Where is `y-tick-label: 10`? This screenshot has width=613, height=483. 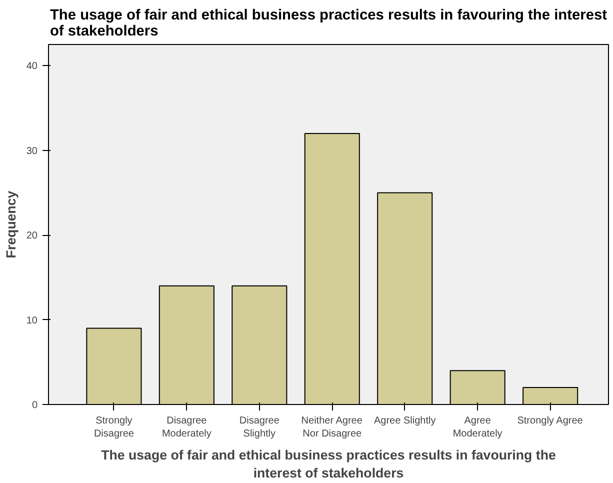
y-tick-label: 10 is located at coordinates (32, 320).